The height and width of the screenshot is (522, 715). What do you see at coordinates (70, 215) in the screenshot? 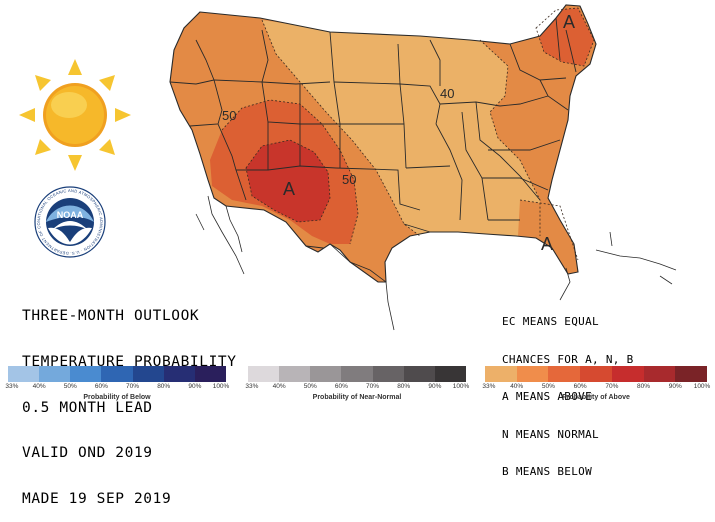
I see `noaa-logo-text: NOAA` at bounding box center [70, 215].